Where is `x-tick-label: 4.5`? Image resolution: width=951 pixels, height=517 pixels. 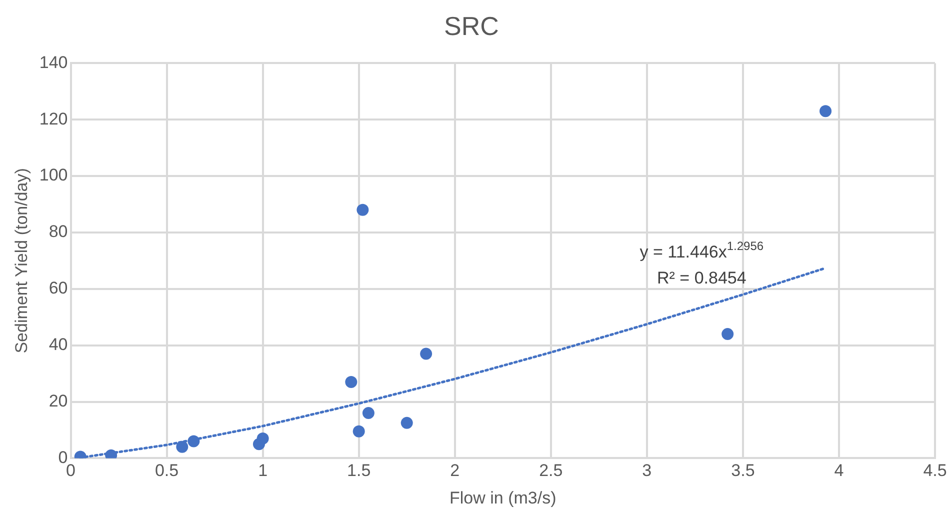
x-tick-label: 4.5 is located at coordinates (935, 470).